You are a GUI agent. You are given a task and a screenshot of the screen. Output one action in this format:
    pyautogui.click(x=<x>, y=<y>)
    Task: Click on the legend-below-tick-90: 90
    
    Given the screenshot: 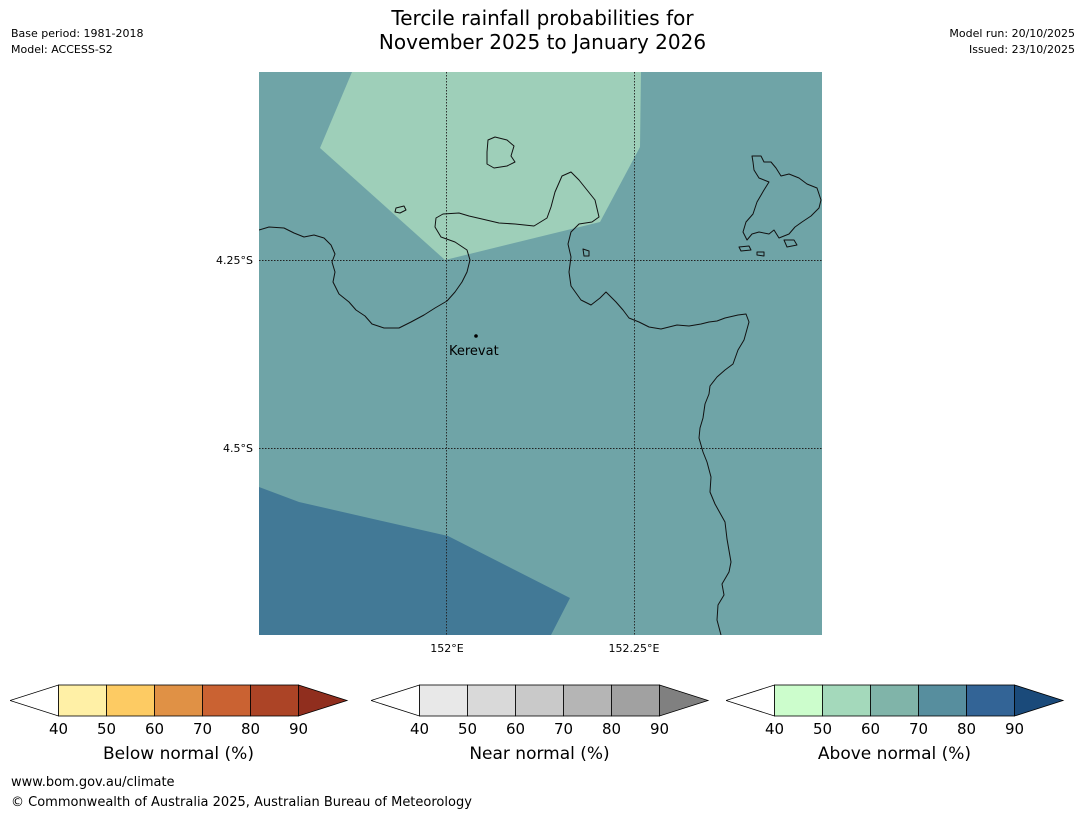 What is the action you would take?
    pyautogui.click(x=298, y=729)
    